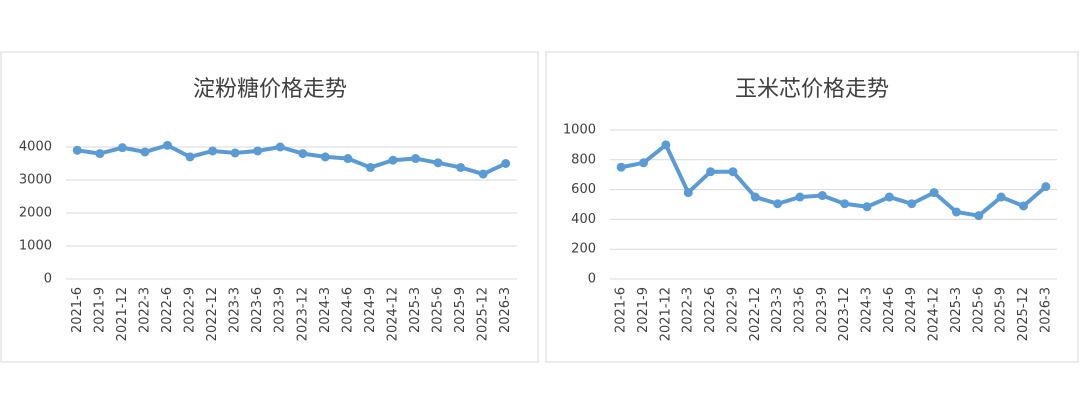 The width and height of the screenshot is (1080, 409). What do you see at coordinates (812, 89) in the screenshot?
I see `chart-title: 玉米芯价格走势` at bounding box center [812, 89].